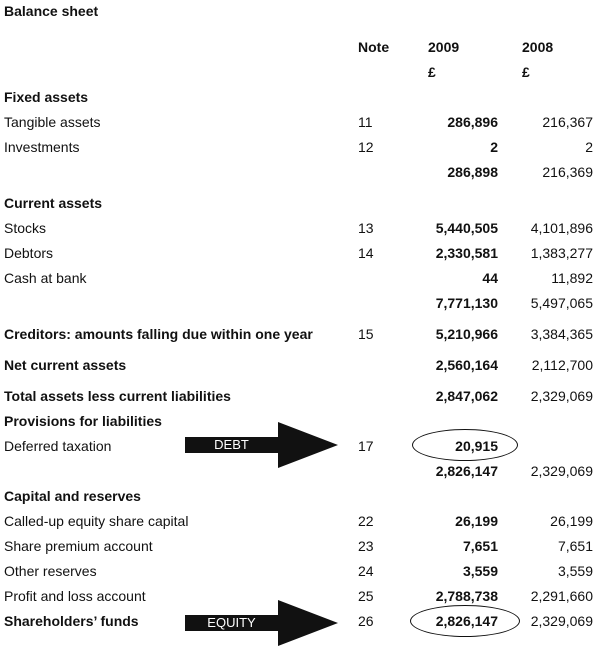 The width and height of the screenshot is (596, 648). I want to click on debt-highlight-ellipse, so click(465, 445).